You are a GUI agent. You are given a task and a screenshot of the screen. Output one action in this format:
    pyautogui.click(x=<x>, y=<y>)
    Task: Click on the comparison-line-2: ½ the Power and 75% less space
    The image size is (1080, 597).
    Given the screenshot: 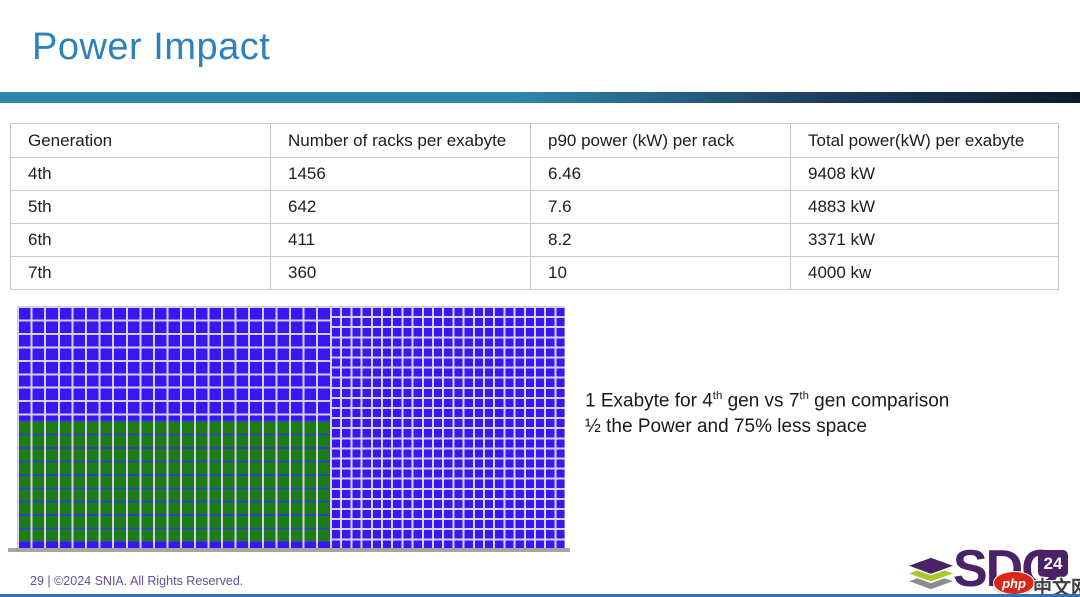 What is the action you would take?
    pyautogui.click(x=726, y=427)
    